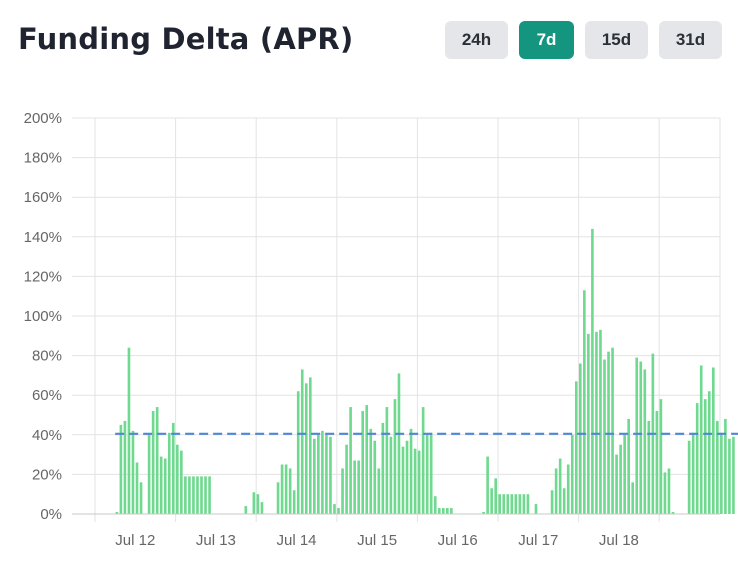  Describe the element at coordinates (538, 540) in the screenshot. I see `x-tick-label: Jul 17` at that location.